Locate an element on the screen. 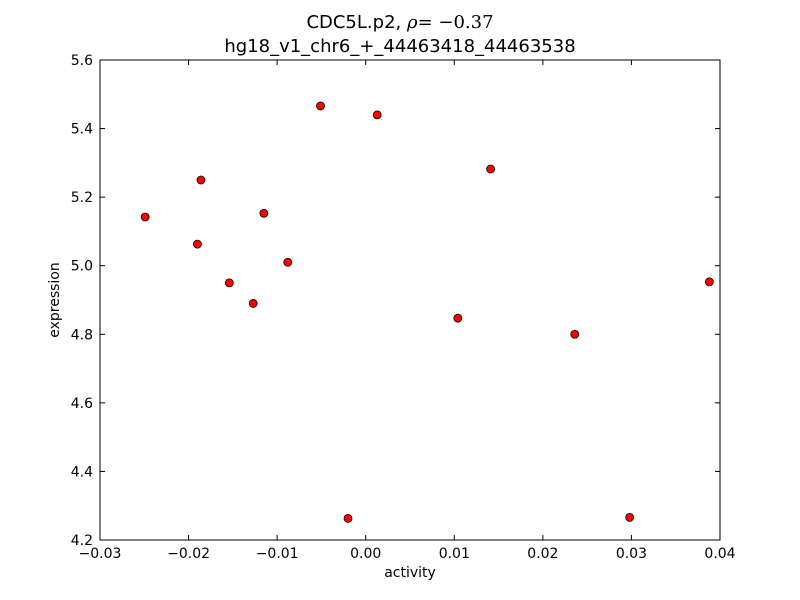 The image size is (800, 600). chart-title-rho-symbol: ρ is located at coordinates (412, 22).